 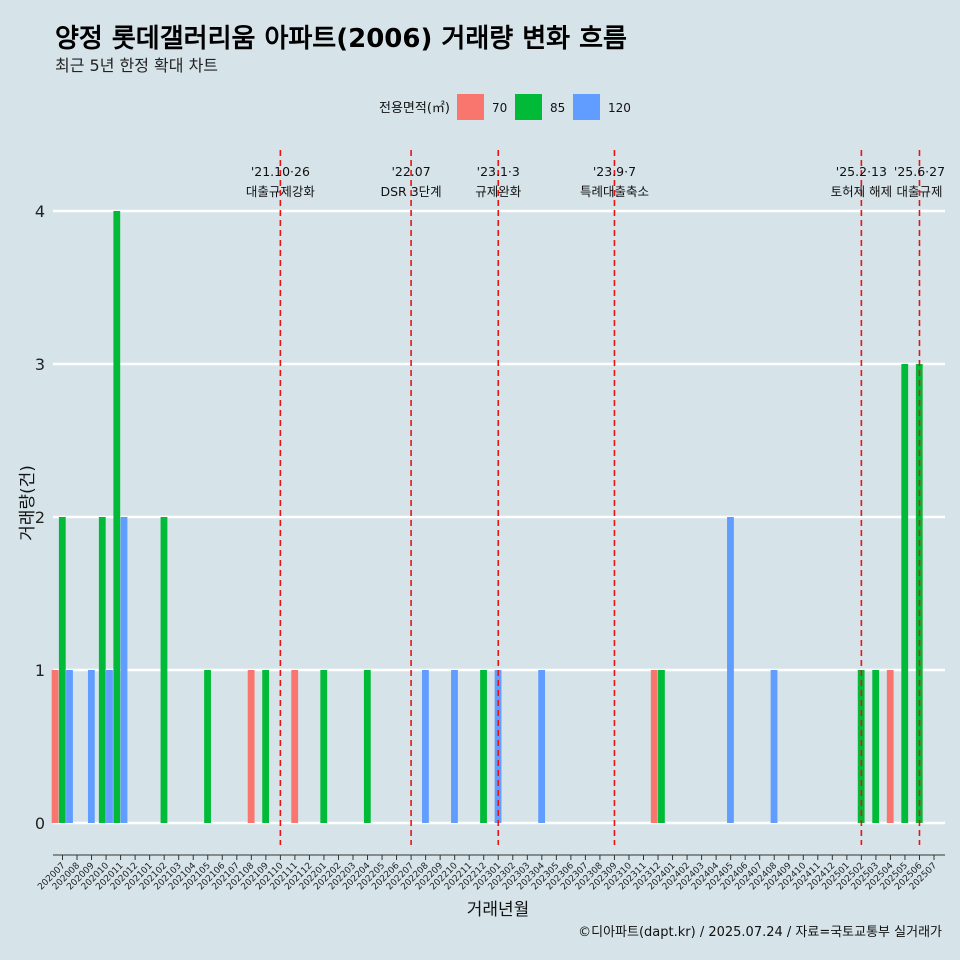 I want to click on event-label: 특례대출축소, so click(x=614, y=191).